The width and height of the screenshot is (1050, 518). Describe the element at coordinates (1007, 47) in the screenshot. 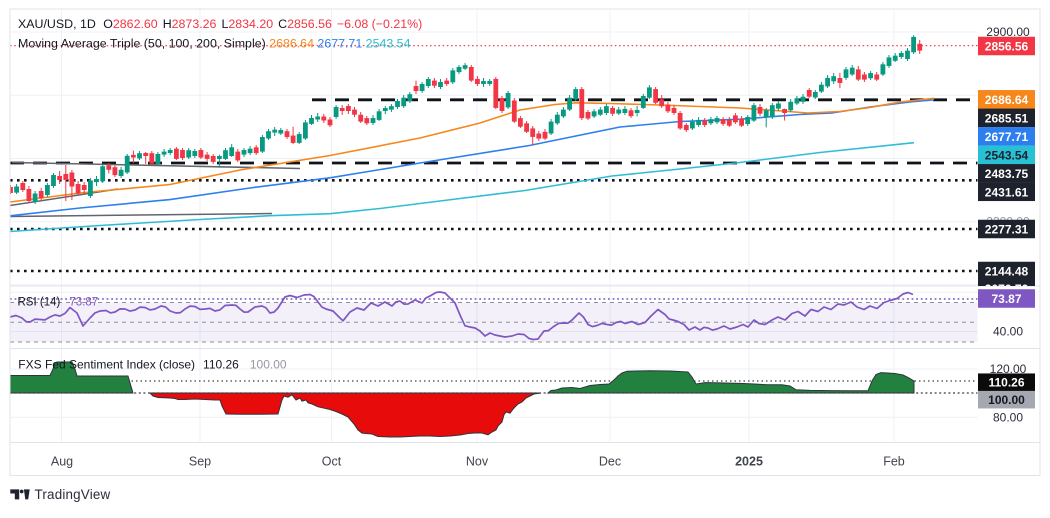

I see `svg-text: 2856.56` at that location.